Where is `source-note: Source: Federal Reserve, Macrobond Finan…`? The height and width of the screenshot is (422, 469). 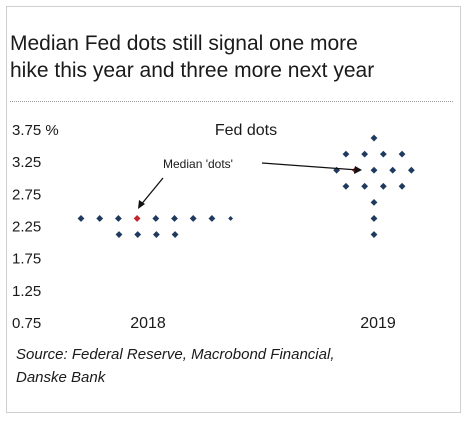
source-note: Source: Federal Reserve, Macrobond Finan… is located at coordinates (231, 366).